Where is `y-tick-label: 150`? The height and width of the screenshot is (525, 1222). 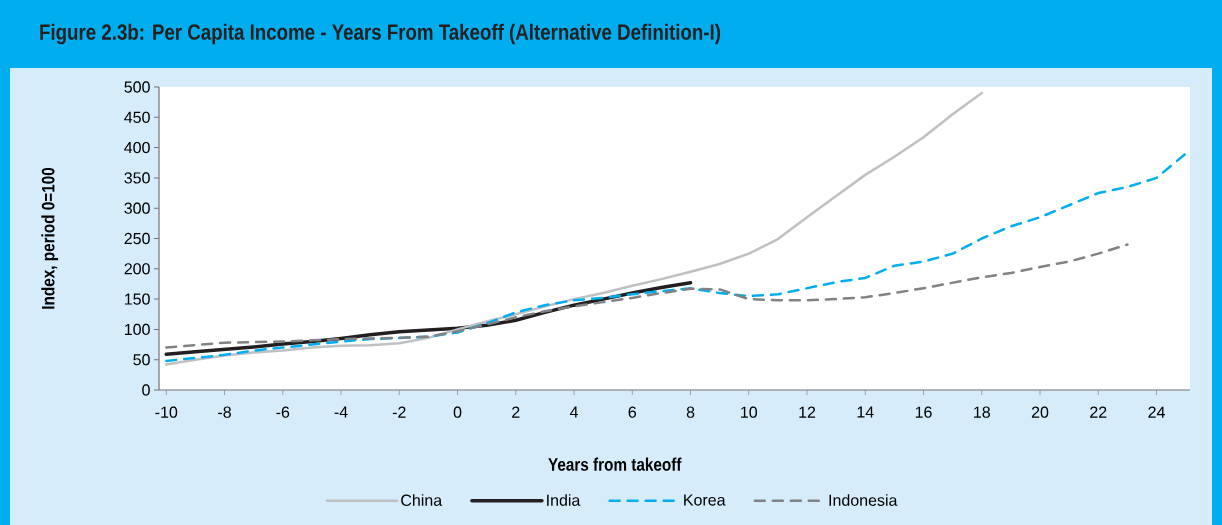 y-tick-label: 150 is located at coordinates (137, 299).